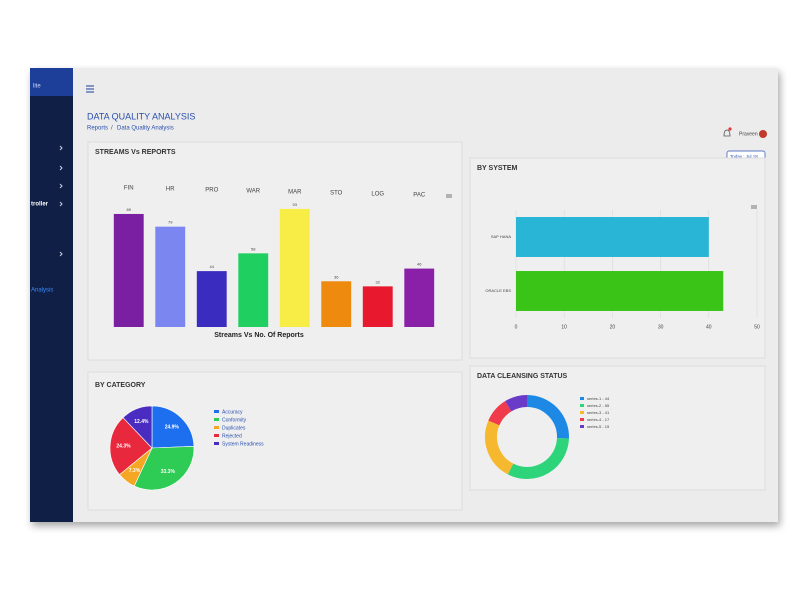 The height and width of the screenshot is (600, 800). What do you see at coordinates (419, 264) in the screenshot?
I see `data-label: 46` at bounding box center [419, 264].